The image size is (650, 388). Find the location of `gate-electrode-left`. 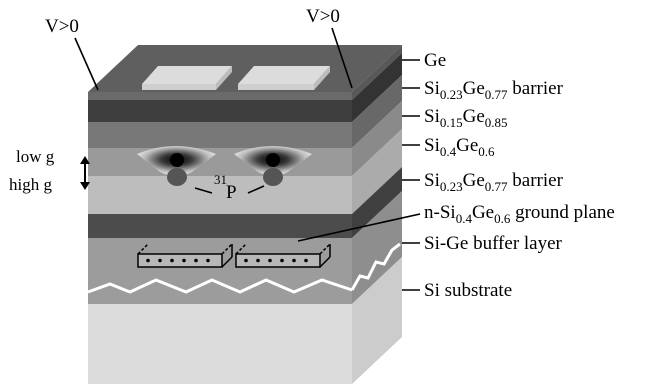

gate-electrode-left is located at coordinates (187, 78).